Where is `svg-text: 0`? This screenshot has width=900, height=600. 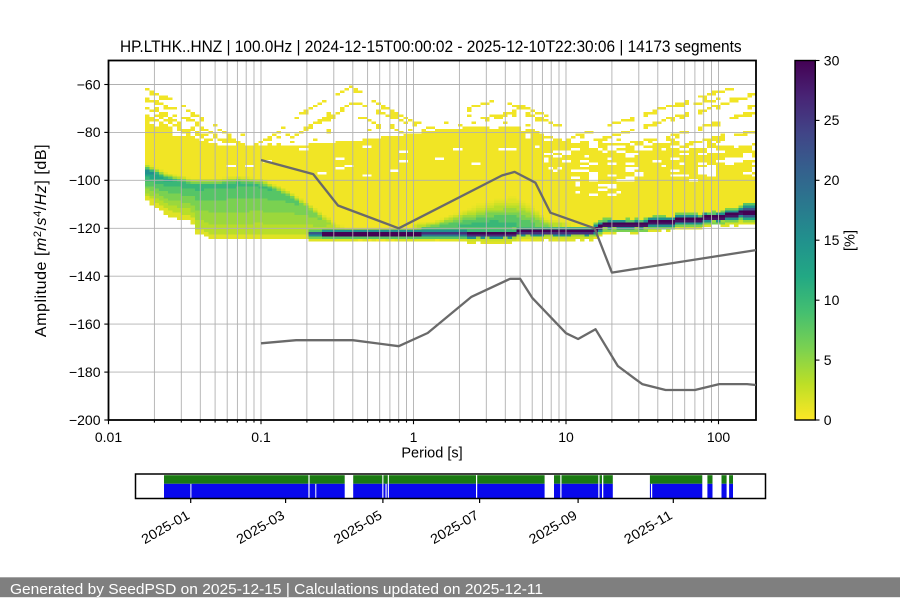 svg-text: 0 is located at coordinates (828, 420).